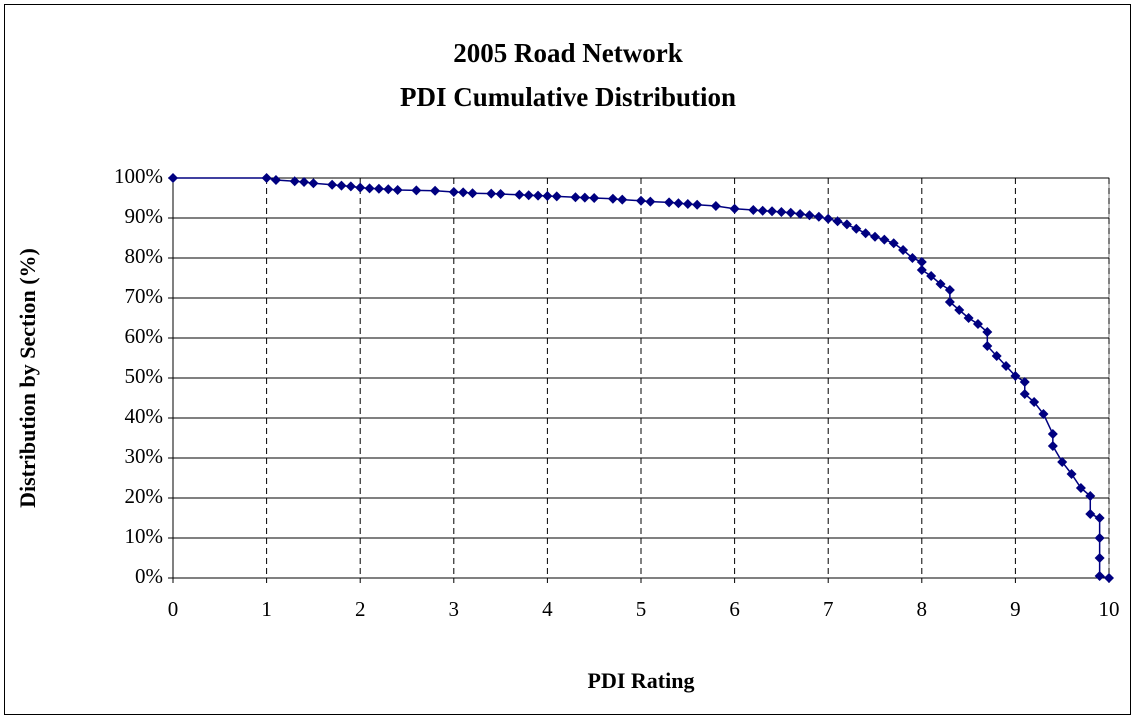 This screenshot has height=719, width=1135. I want to click on x-tick-label: 0, so click(173, 609).